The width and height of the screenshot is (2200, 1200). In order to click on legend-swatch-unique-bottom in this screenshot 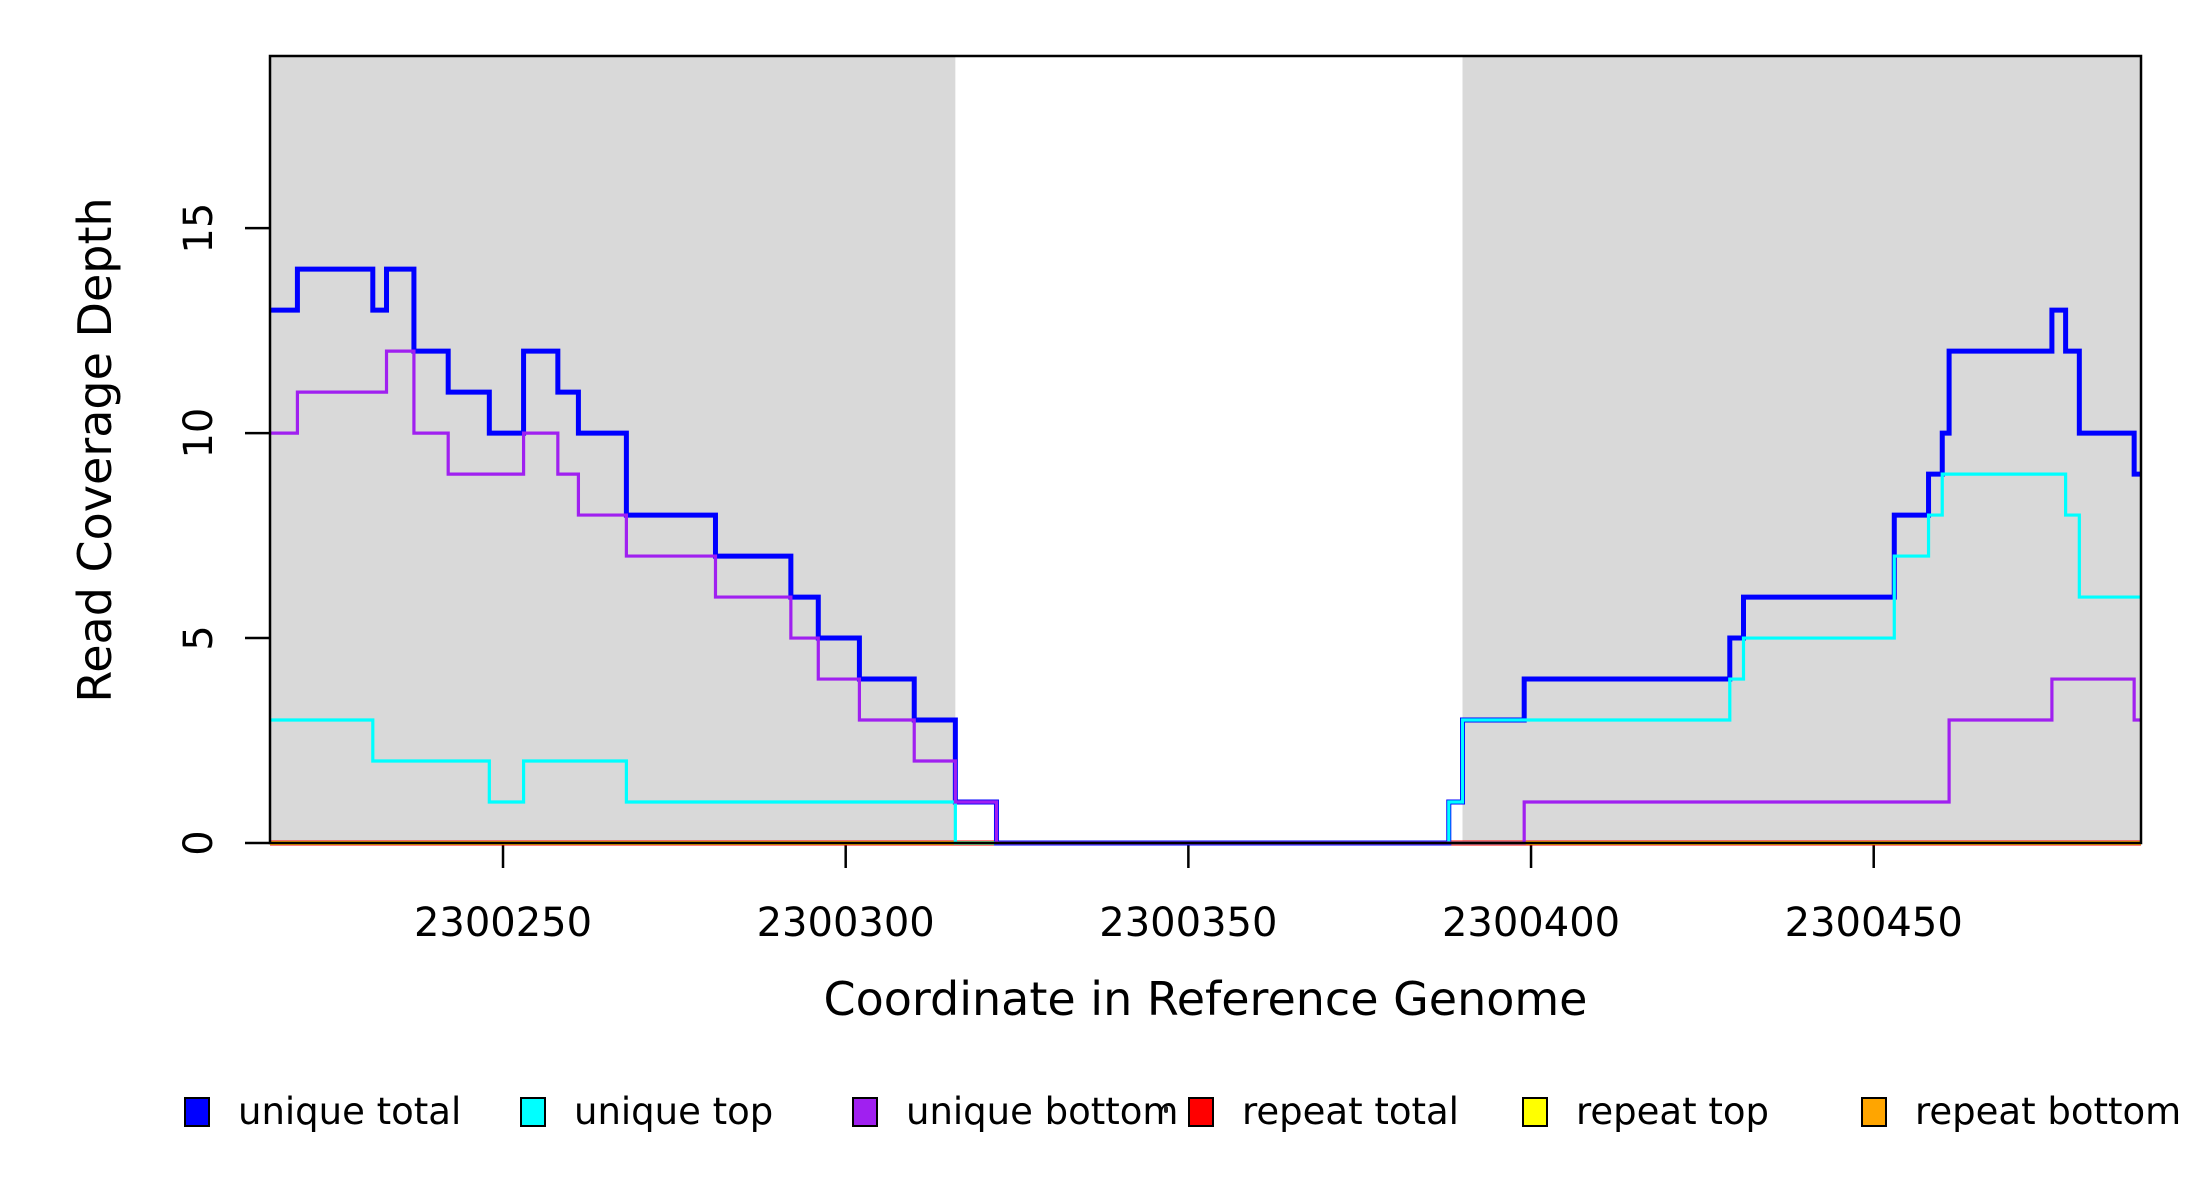, I will do `click(865, 1112)`.